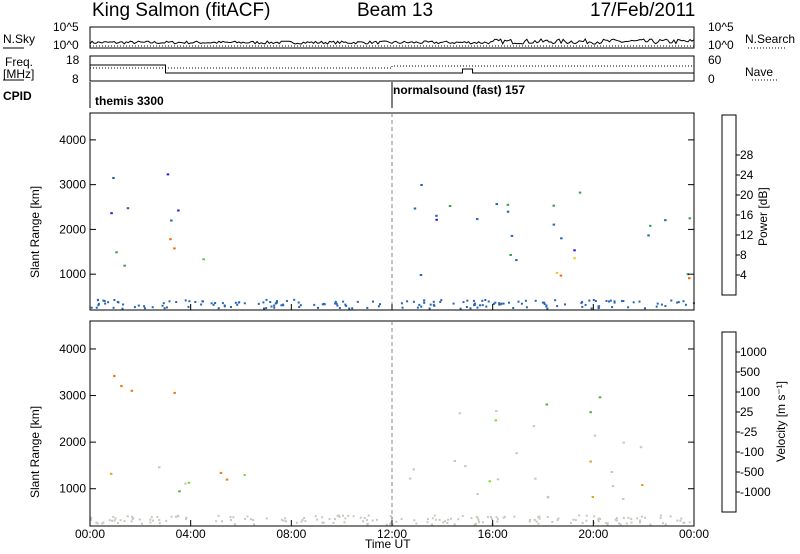 The width and height of the screenshot is (800, 554). I want to click on nave-tick-top: 60, so click(715, 60).